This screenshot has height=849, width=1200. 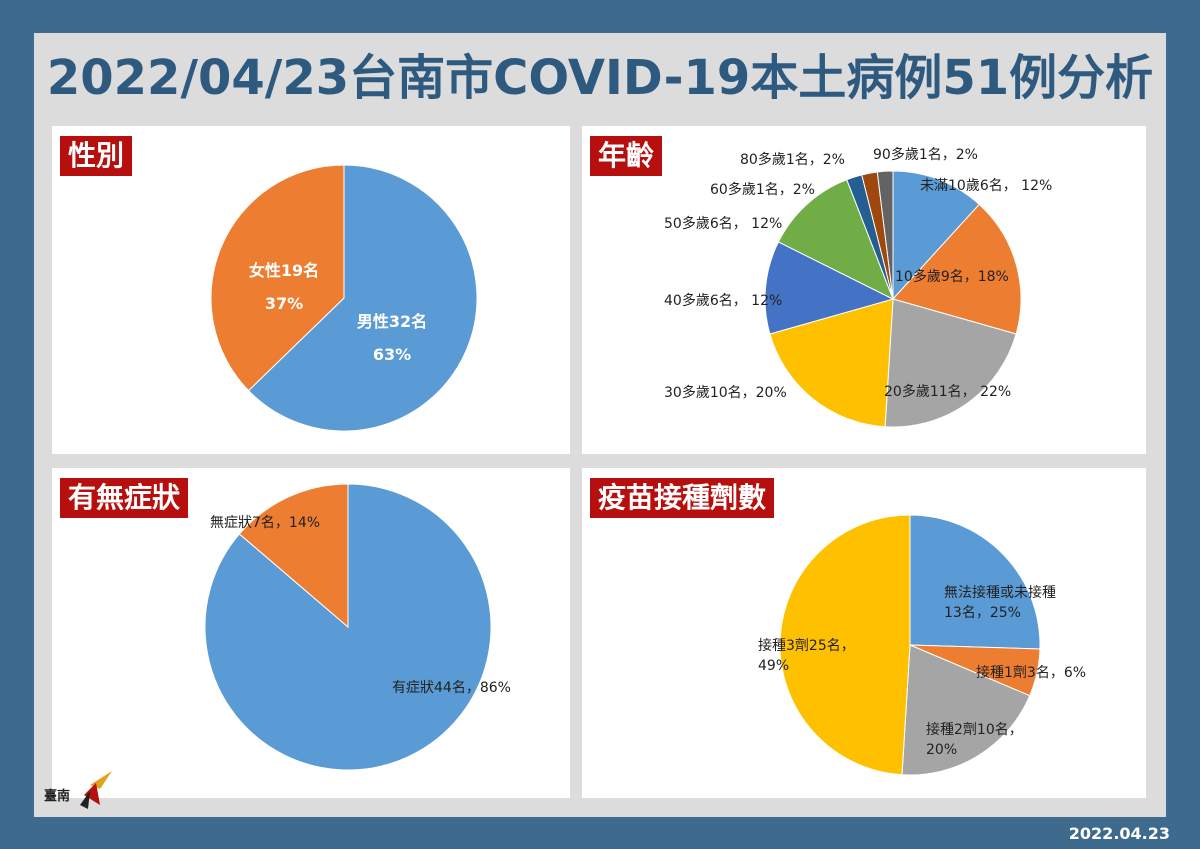 What do you see at coordinates (925, 154) in the screenshot?
I see `age-label-8: 90多歲1名，2%` at bounding box center [925, 154].